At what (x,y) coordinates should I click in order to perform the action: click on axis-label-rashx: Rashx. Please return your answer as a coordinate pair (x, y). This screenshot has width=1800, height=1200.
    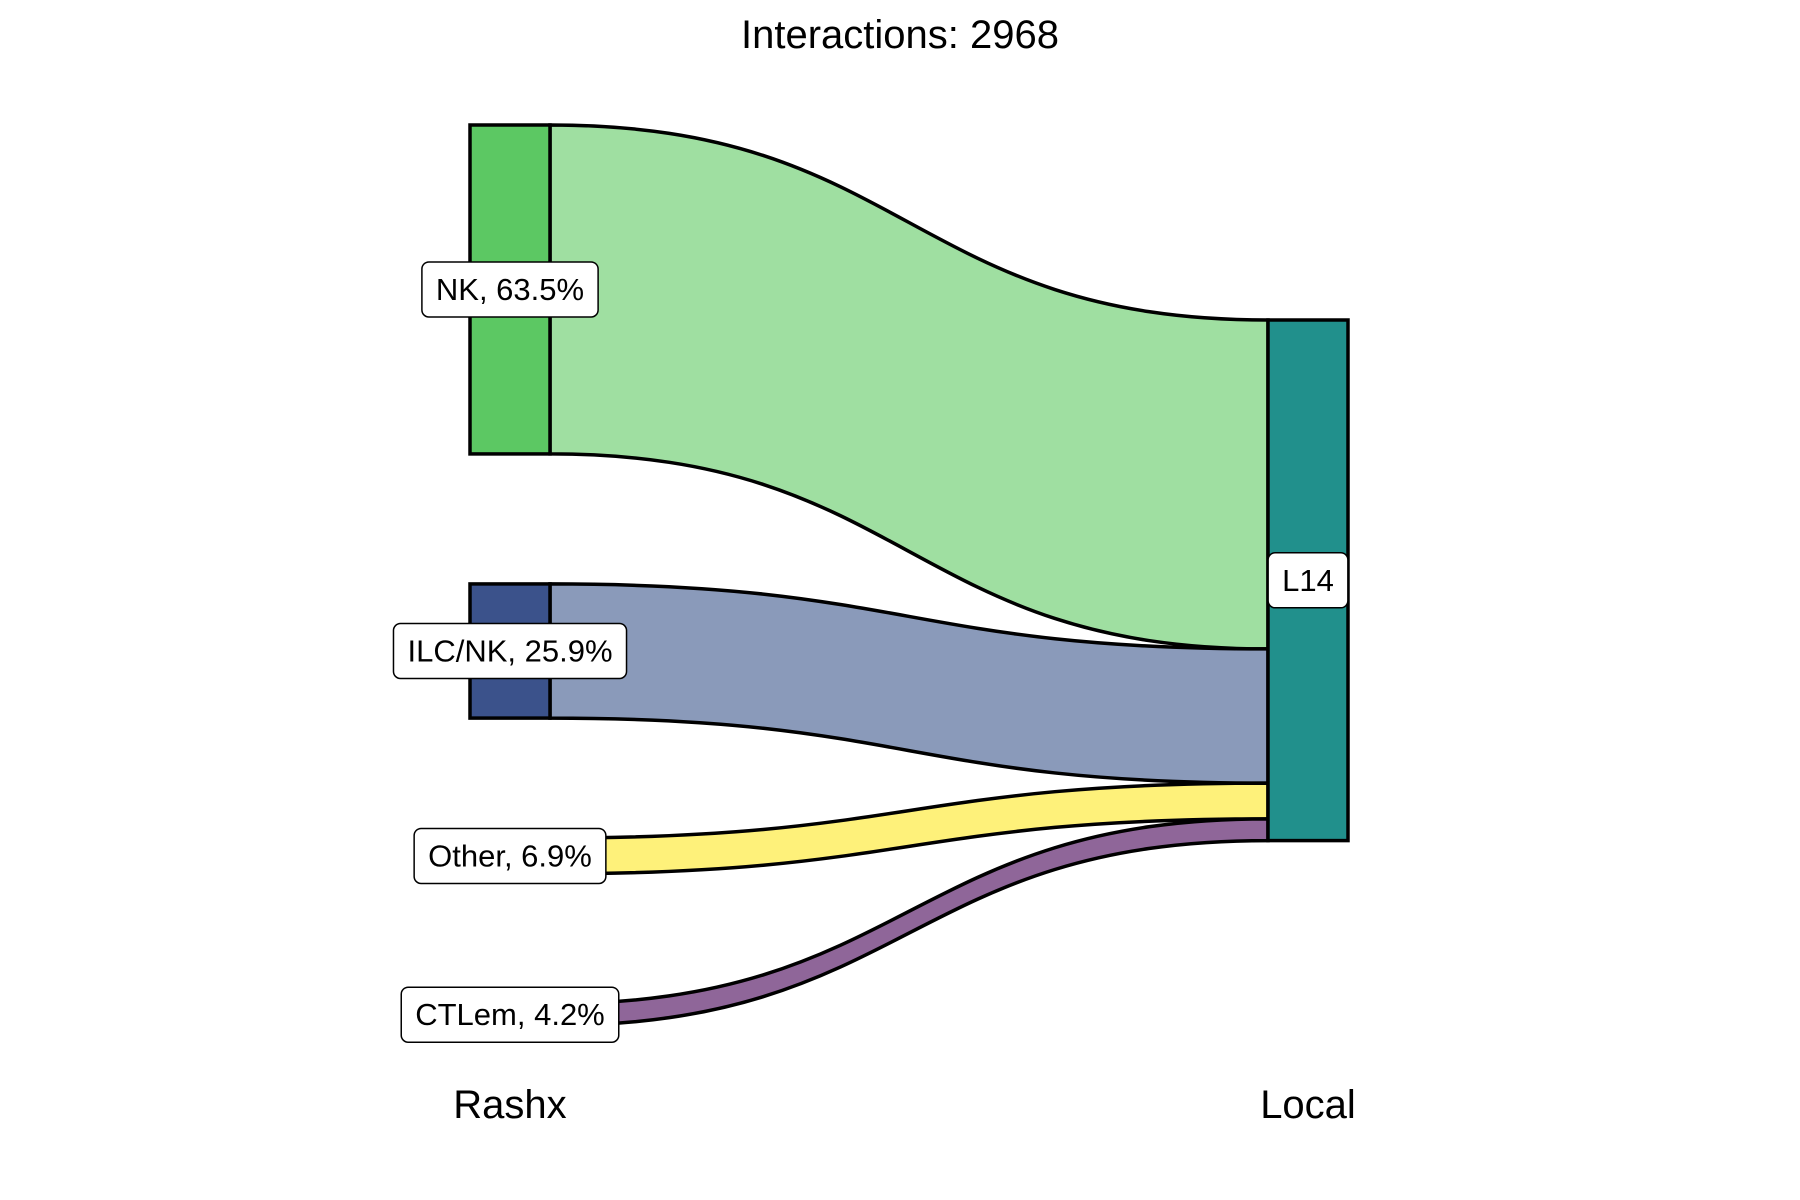
    Looking at the image, I should click on (509, 1105).